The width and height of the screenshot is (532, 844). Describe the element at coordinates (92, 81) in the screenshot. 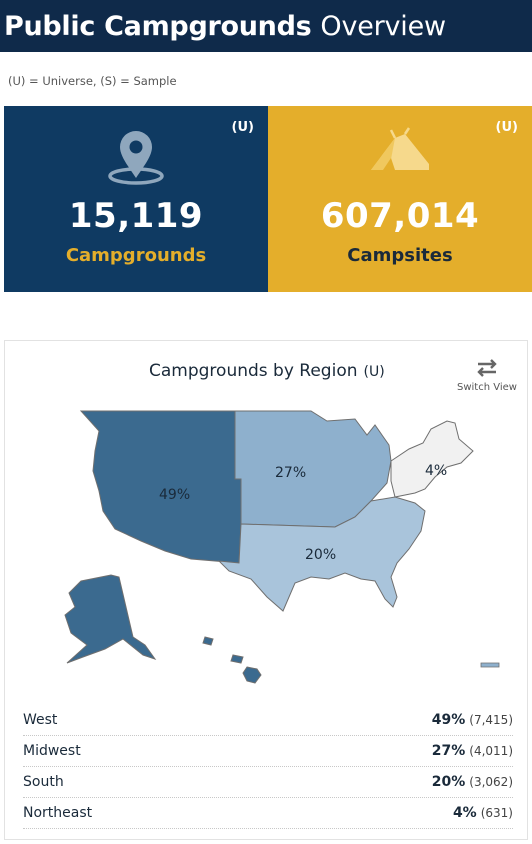

I see `legend-note: (U) = Universe, (S) = Sample` at that location.